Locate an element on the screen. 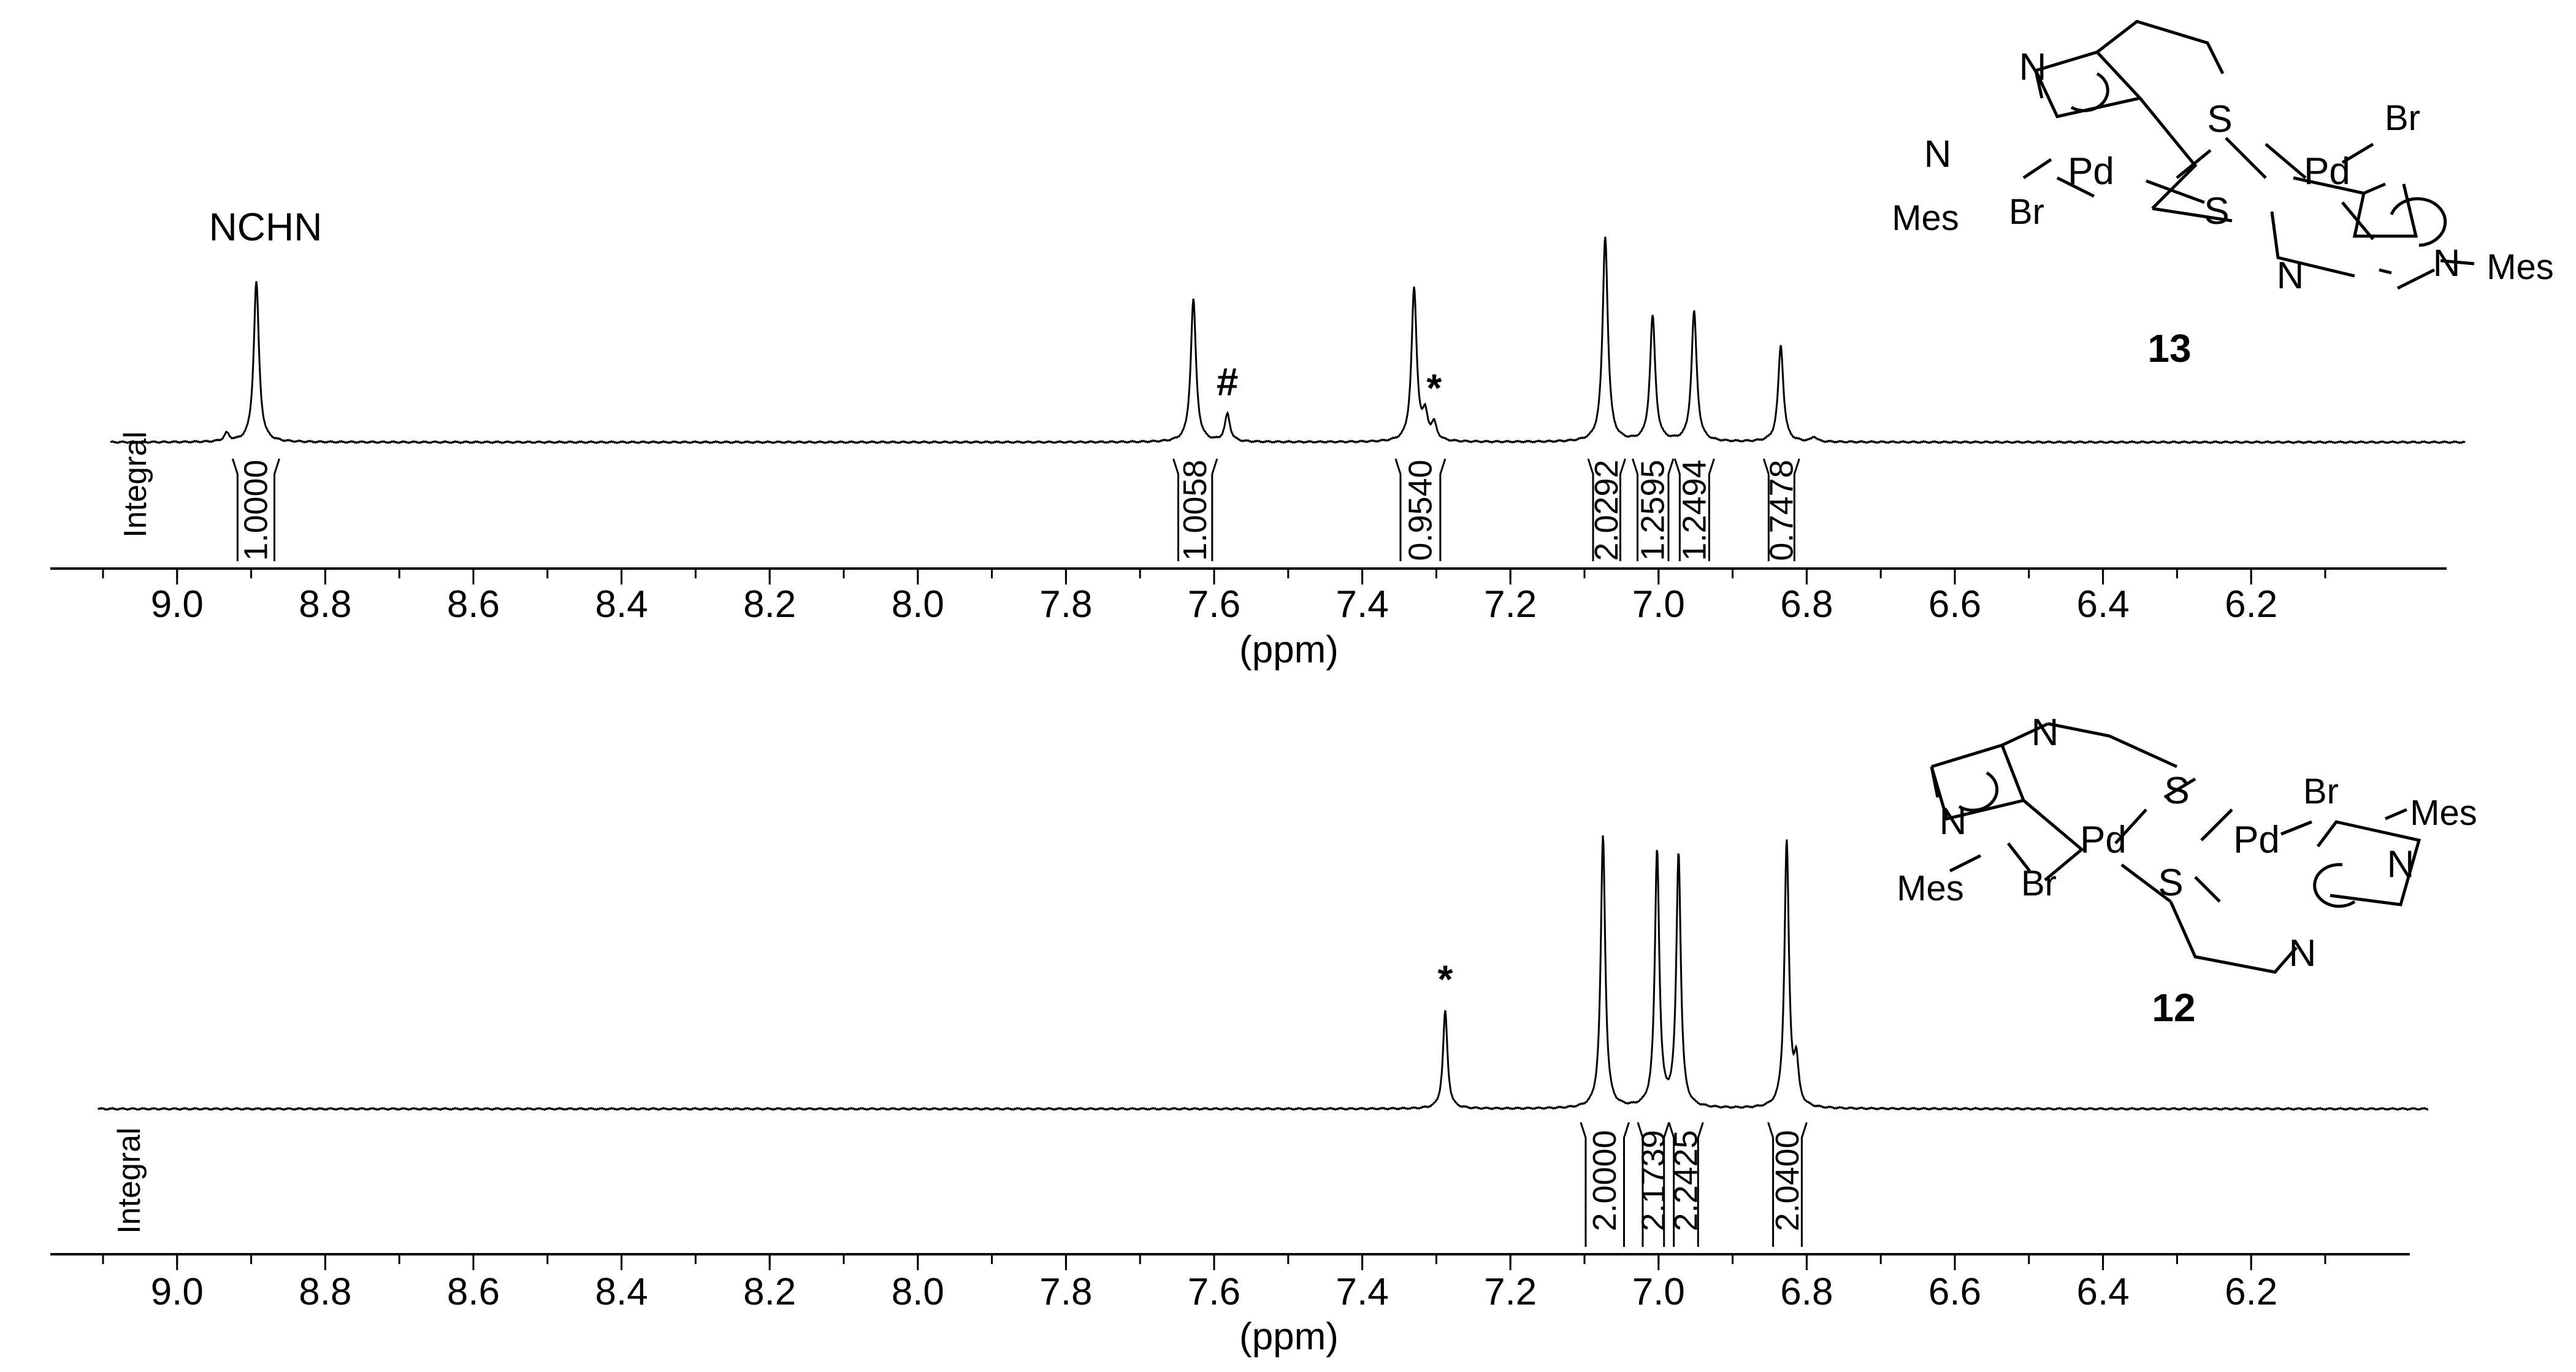 This screenshot has width=2576, height=1372. compound-label-13: 13 is located at coordinates (2169, 348).